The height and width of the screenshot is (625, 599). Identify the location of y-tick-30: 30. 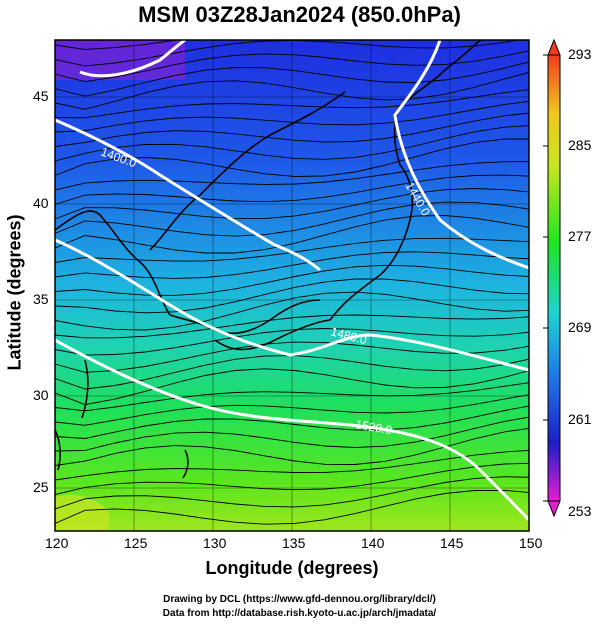
(41, 395).